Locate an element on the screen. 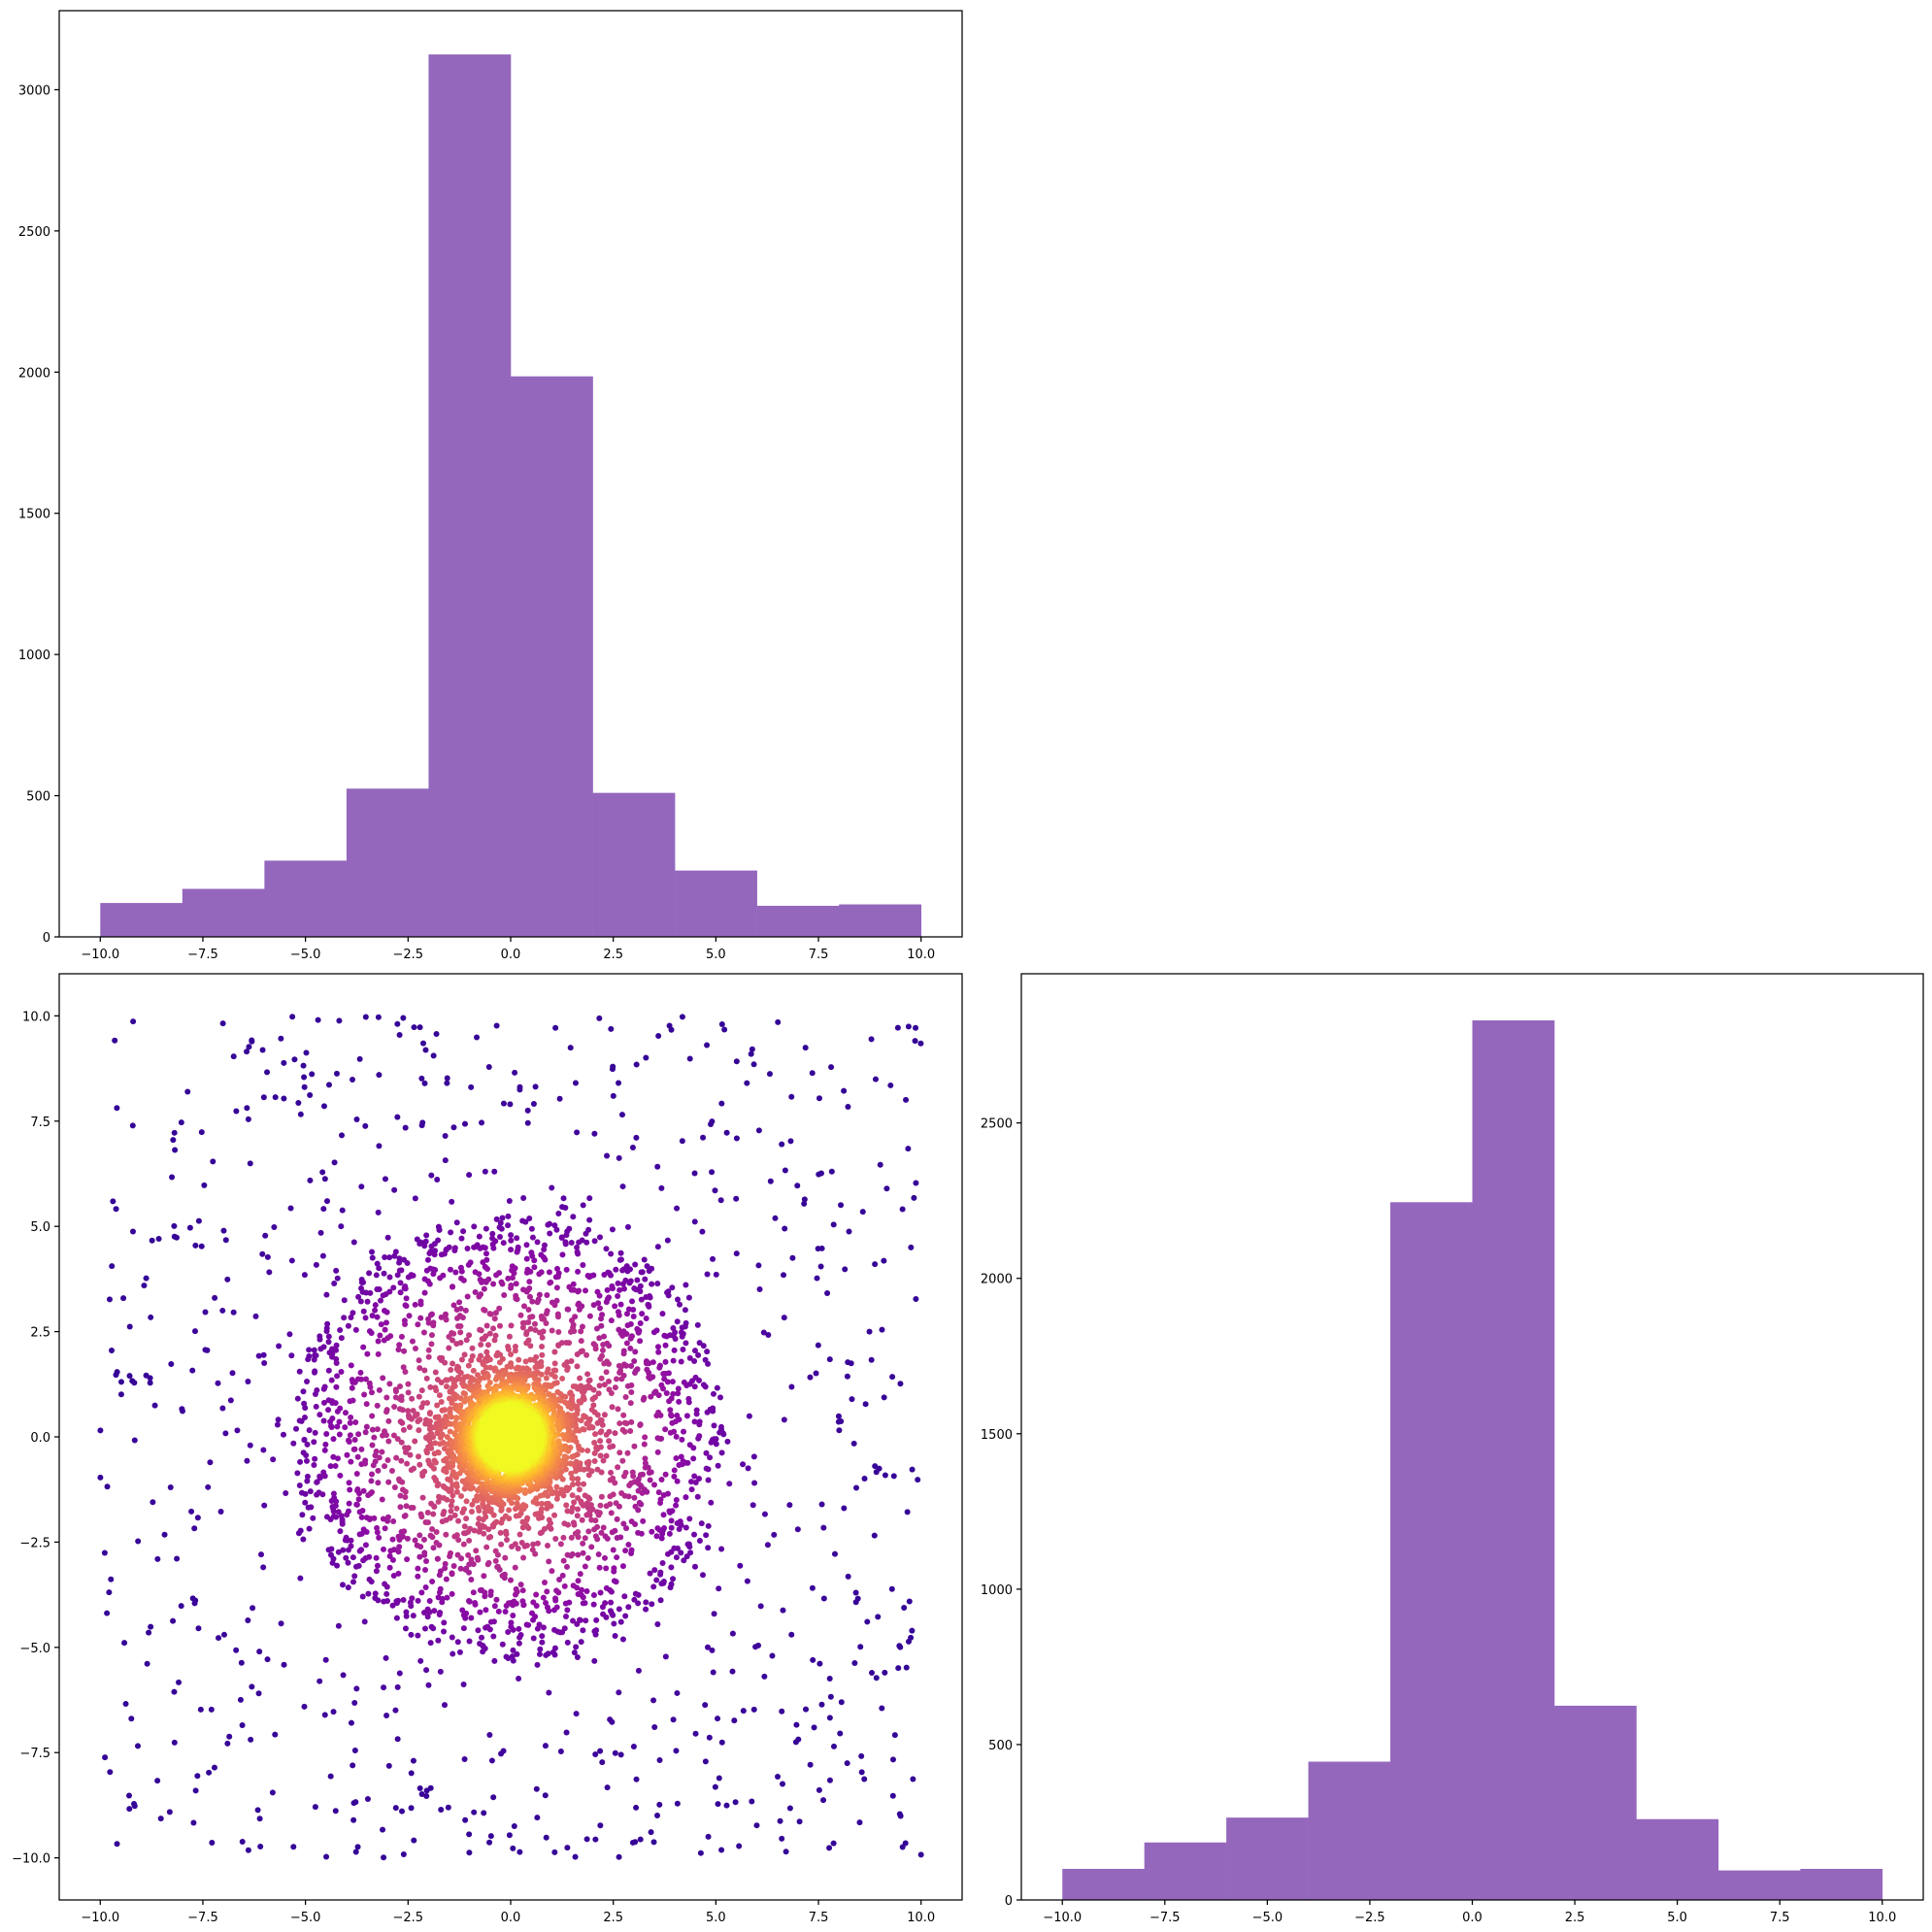 Image resolution: width=1932 pixels, height=1932 pixels. x-tick-label: −10.0 is located at coordinates (100, 955).